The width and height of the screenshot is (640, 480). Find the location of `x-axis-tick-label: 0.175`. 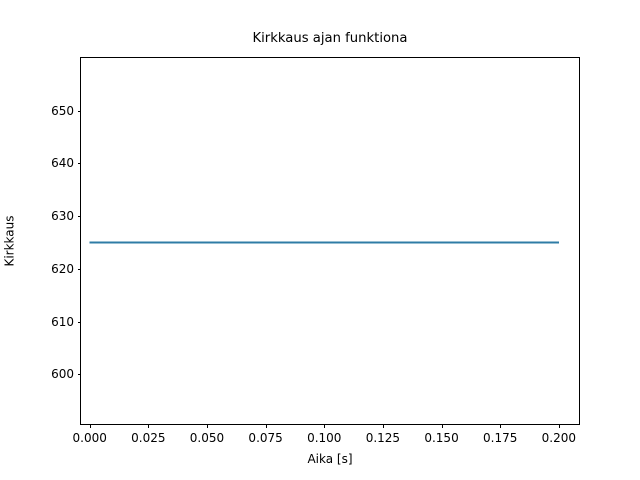

x-axis-tick-label: 0.175 is located at coordinates (500, 438).